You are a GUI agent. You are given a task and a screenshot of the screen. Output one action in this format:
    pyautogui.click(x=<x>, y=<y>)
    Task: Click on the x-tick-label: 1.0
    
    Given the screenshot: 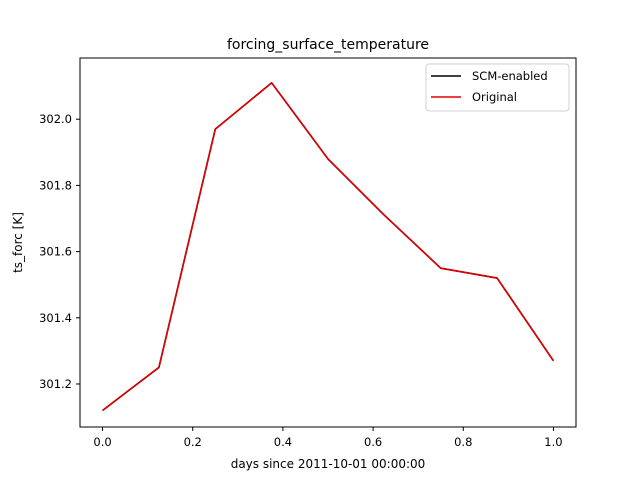 What is the action you would take?
    pyautogui.click(x=553, y=442)
    